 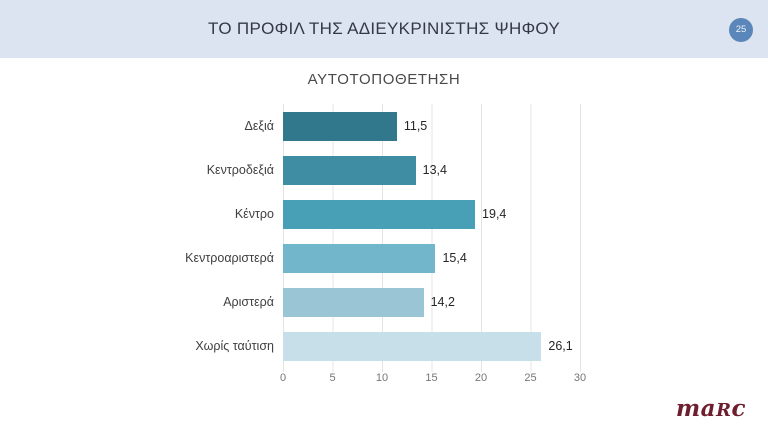 What do you see at coordinates (248, 302) in the screenshot?
I see `bar-category-label: Αριστερά` at bounding box center [248, 302].